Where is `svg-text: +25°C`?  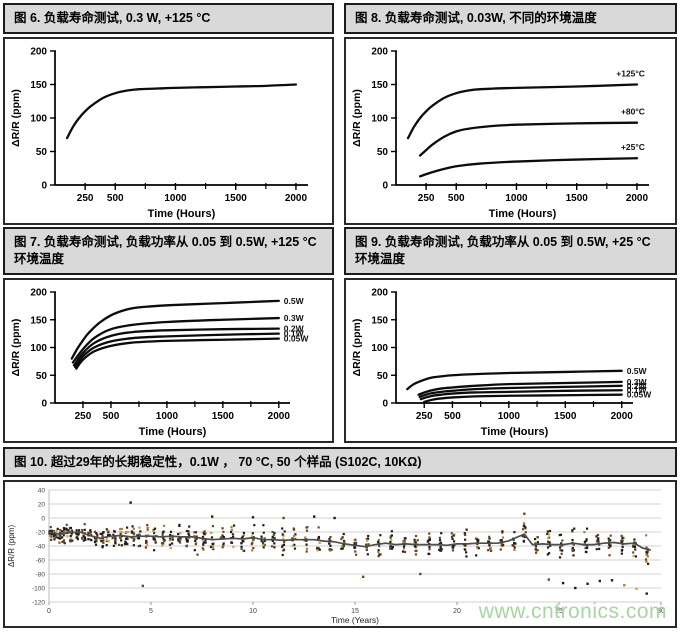 svg-text: +25°C is located at coordinates (633, 147).